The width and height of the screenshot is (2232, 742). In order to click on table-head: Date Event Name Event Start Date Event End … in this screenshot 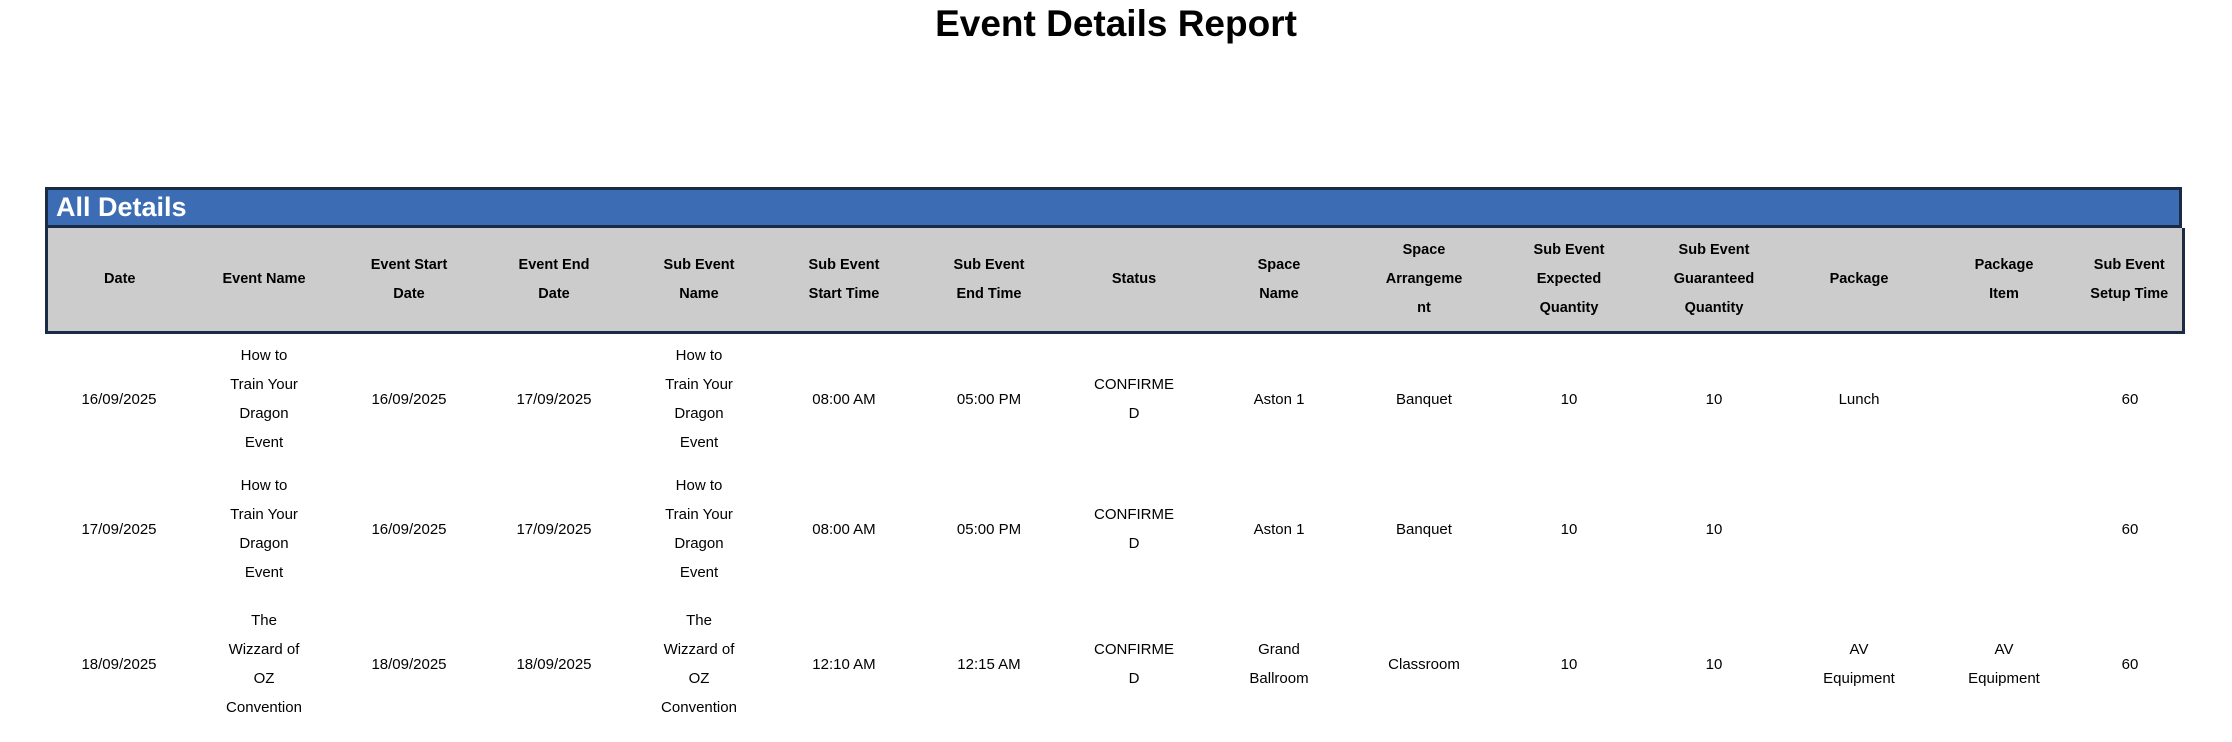, I will do `click(1115, 280)`.